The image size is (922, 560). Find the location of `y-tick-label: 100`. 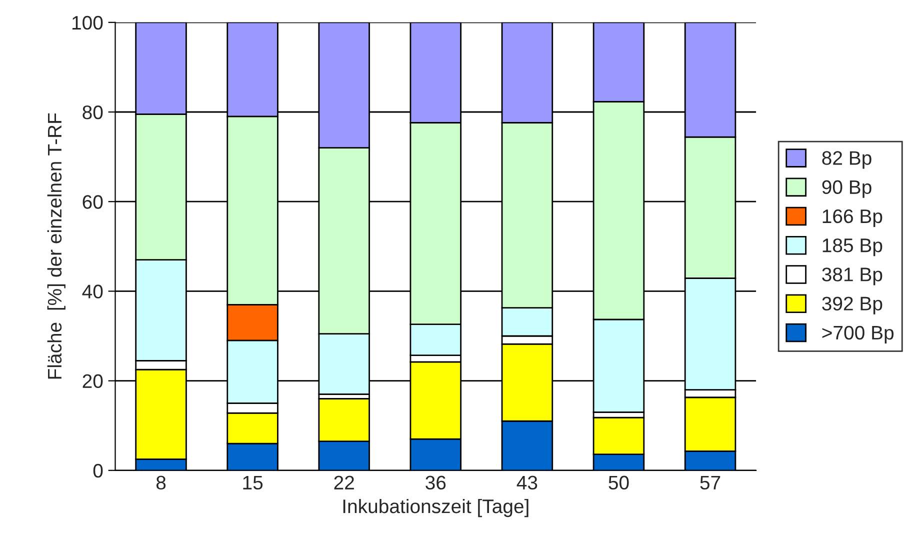

y-tick-label: 100 is located at coordinates (87, 23).